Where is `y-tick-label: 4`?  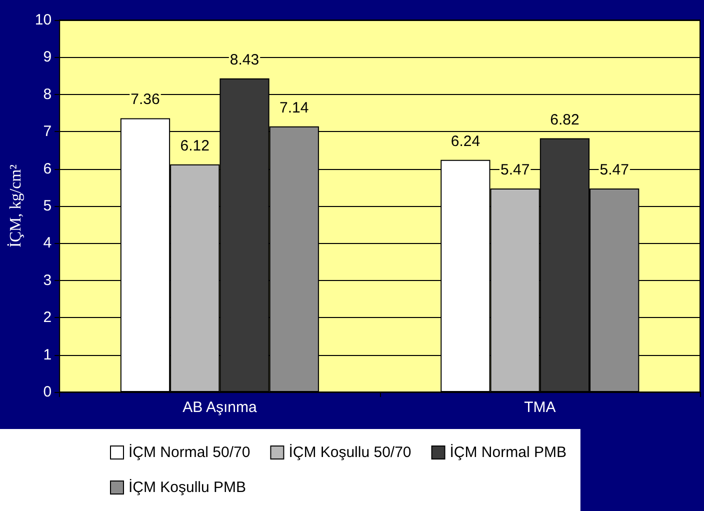 y-tick-label: 4 is located at coordinates (47, 243).